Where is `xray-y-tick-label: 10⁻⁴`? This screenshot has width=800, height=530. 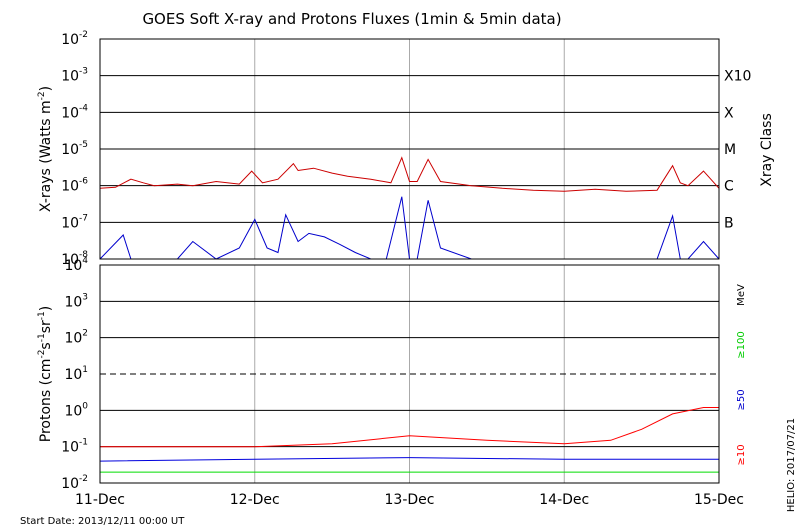
xray-y-tick-label: 10⁻⁴ is located at coordinates (74, 112).